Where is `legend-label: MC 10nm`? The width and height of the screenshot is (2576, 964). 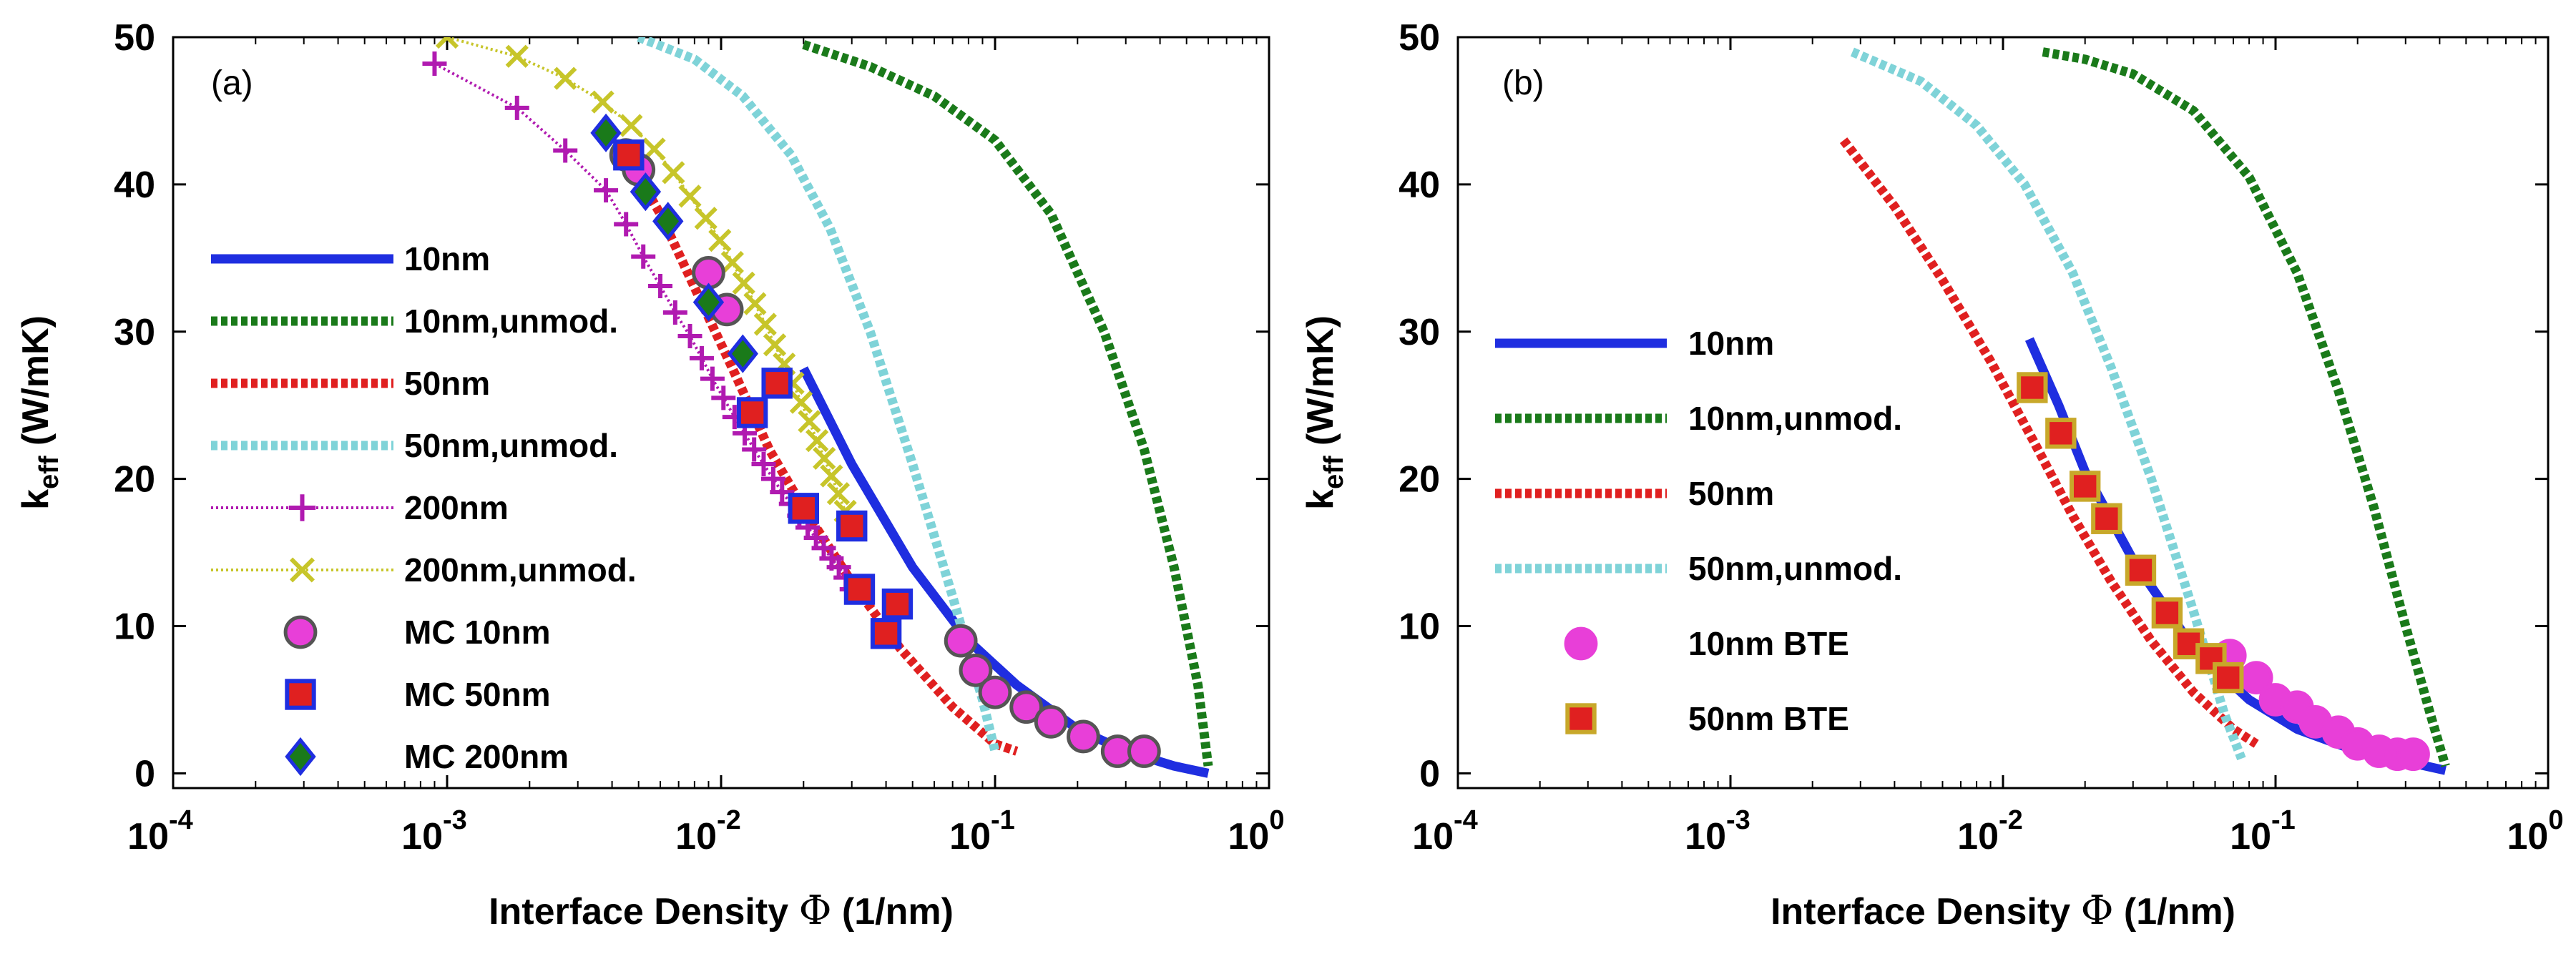
legend-label: MC 10nm is located at coordinates (477, 632).